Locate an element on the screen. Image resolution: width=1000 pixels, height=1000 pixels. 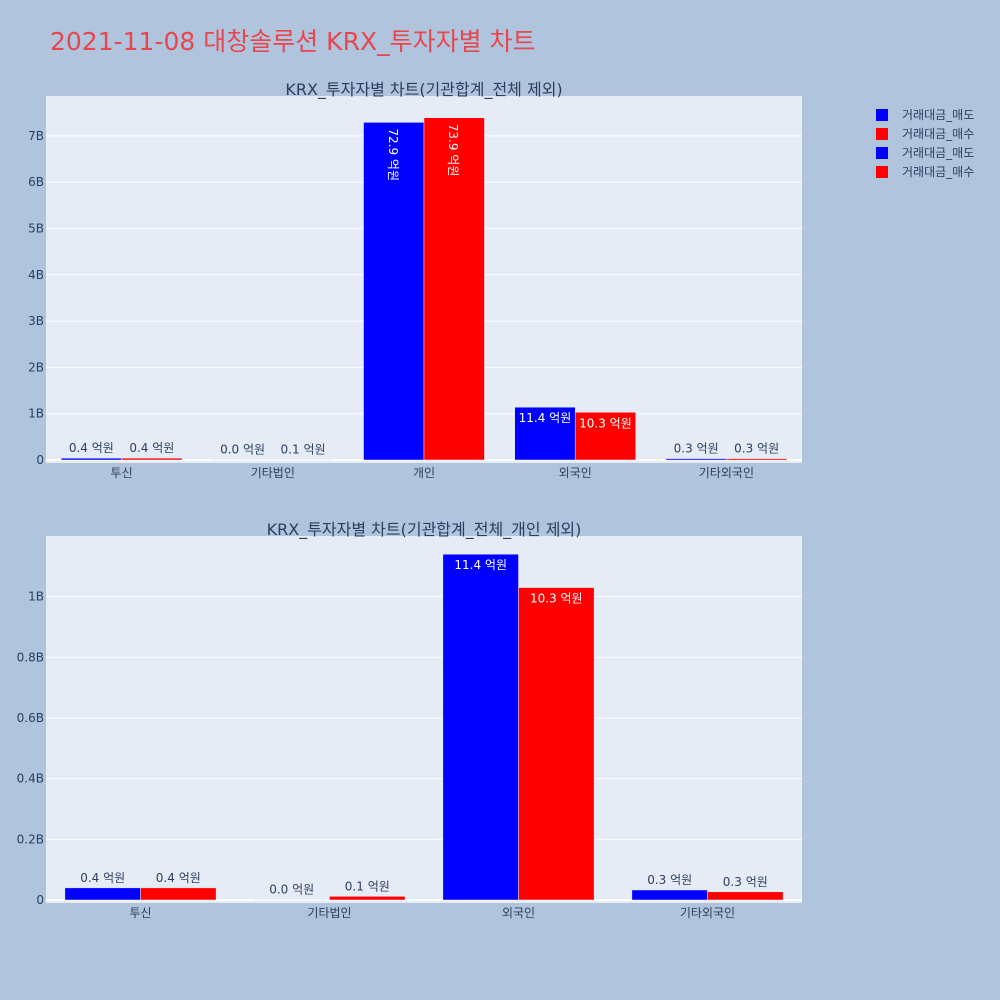
y-tick-label: 7B is located at coordinates (36, 136).